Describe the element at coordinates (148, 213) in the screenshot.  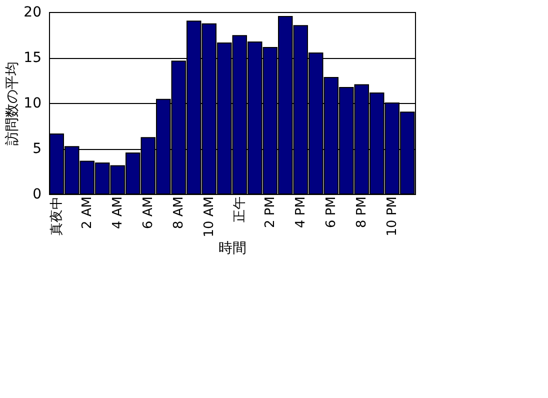
I see `x-tick-label: 6 AM` at that location.